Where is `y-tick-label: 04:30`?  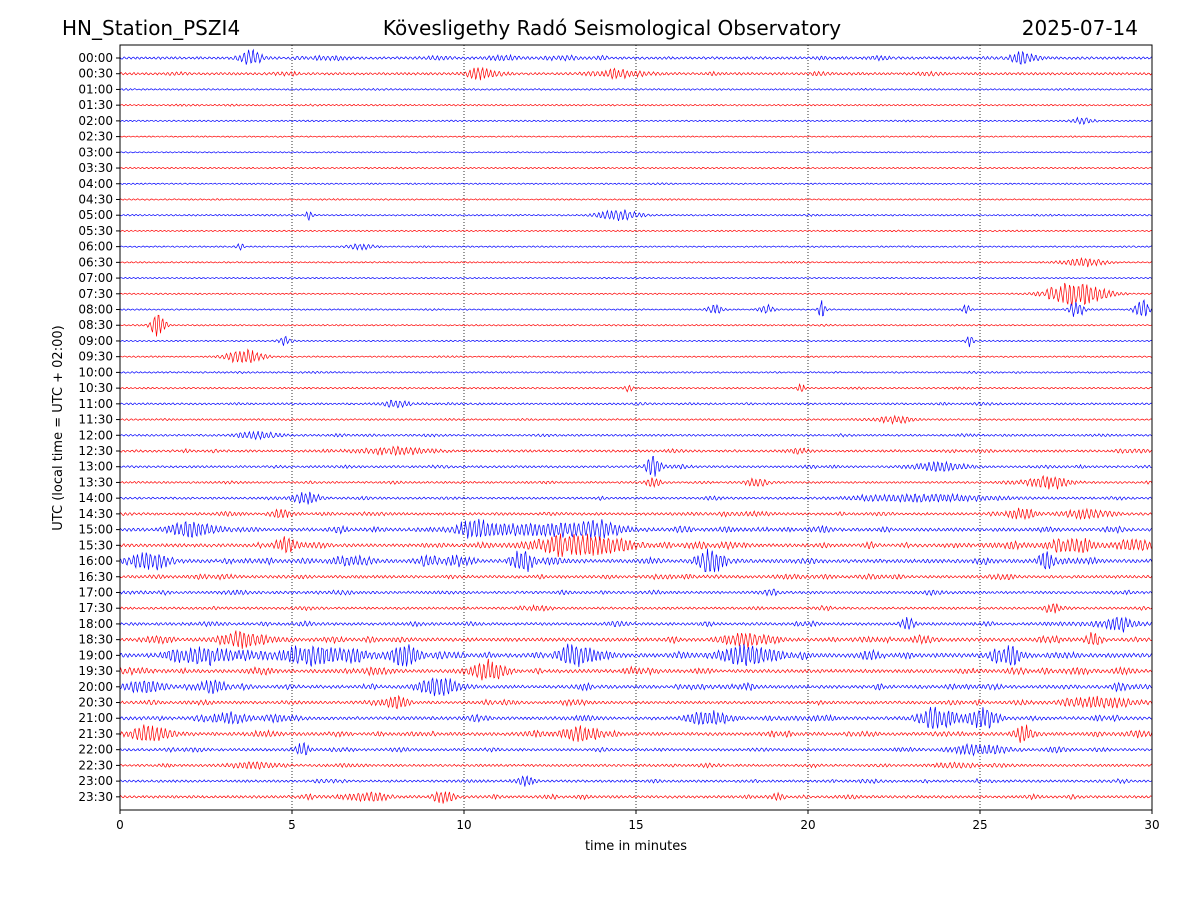 y-tick-label: 04:30 is located at coordinates (95, 199).